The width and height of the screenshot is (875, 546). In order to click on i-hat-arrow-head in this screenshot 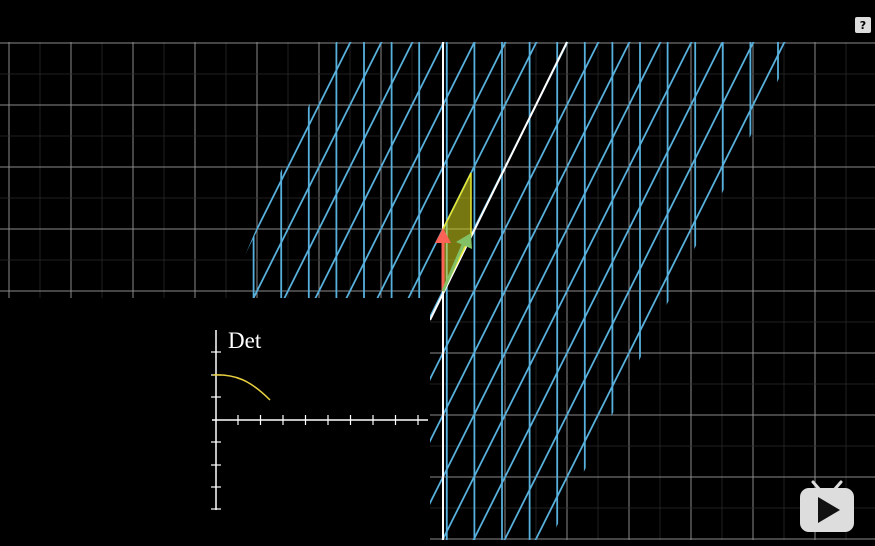, I will do `click(464, 241)`.